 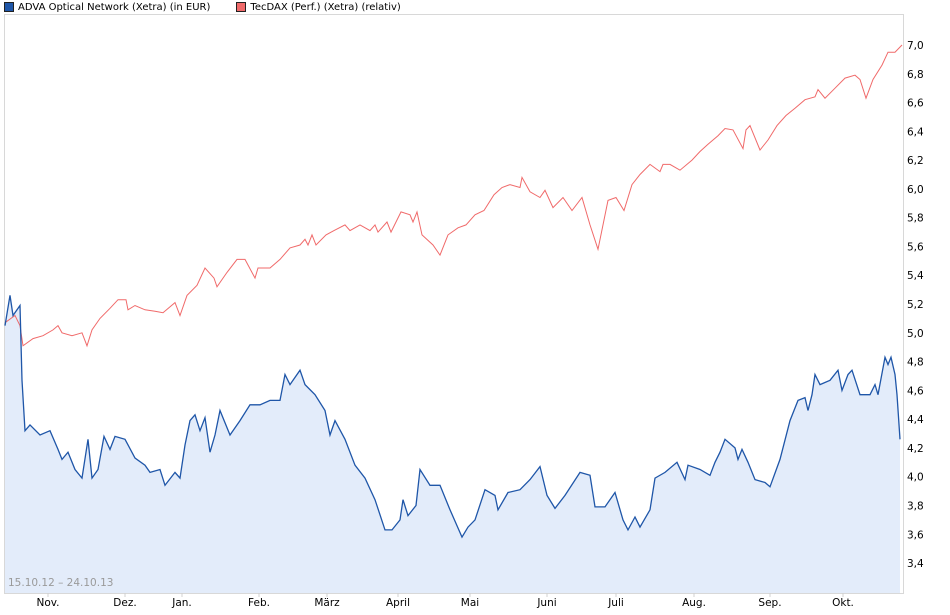 I want to click on legend-item-adva: ADVA Optical Network (Xetra) (in EUR), so click(x=107, y=7).